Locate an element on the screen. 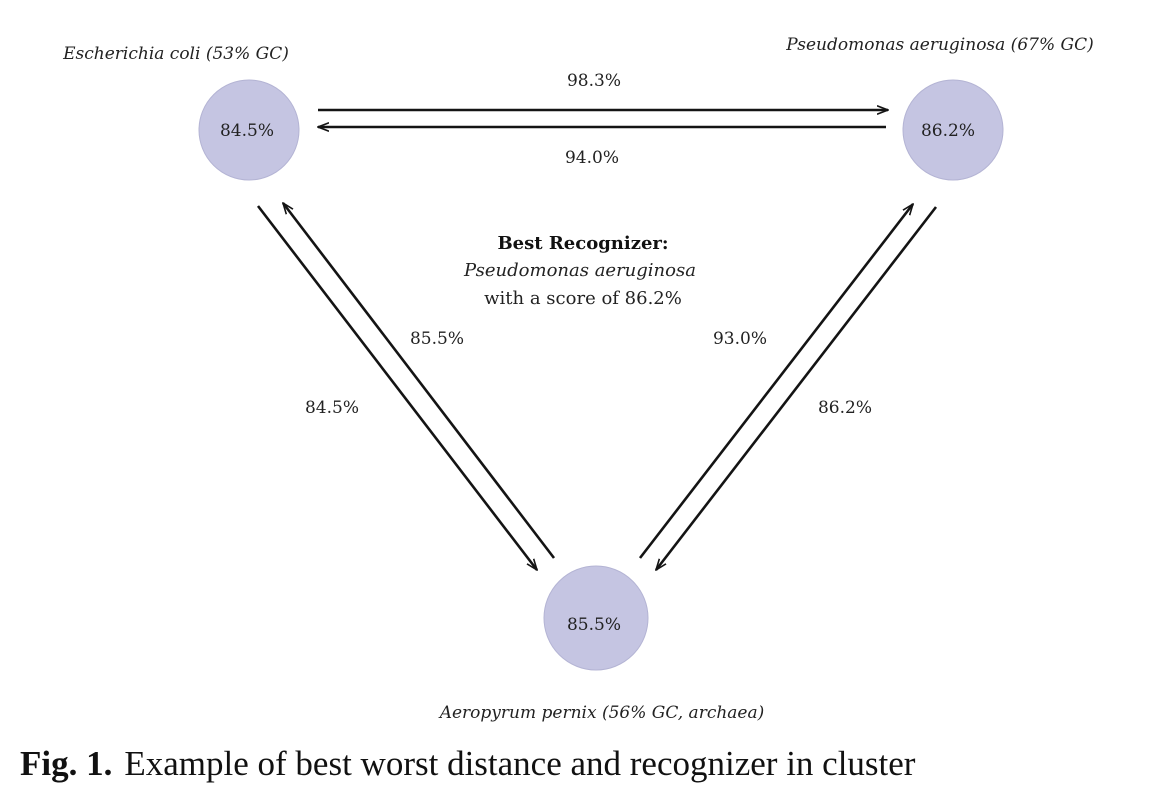 Image resolution: width=1154 pixels, height=810 pixels. edge-apernix-to-paeruginosa is located at coordinates (775, 381).